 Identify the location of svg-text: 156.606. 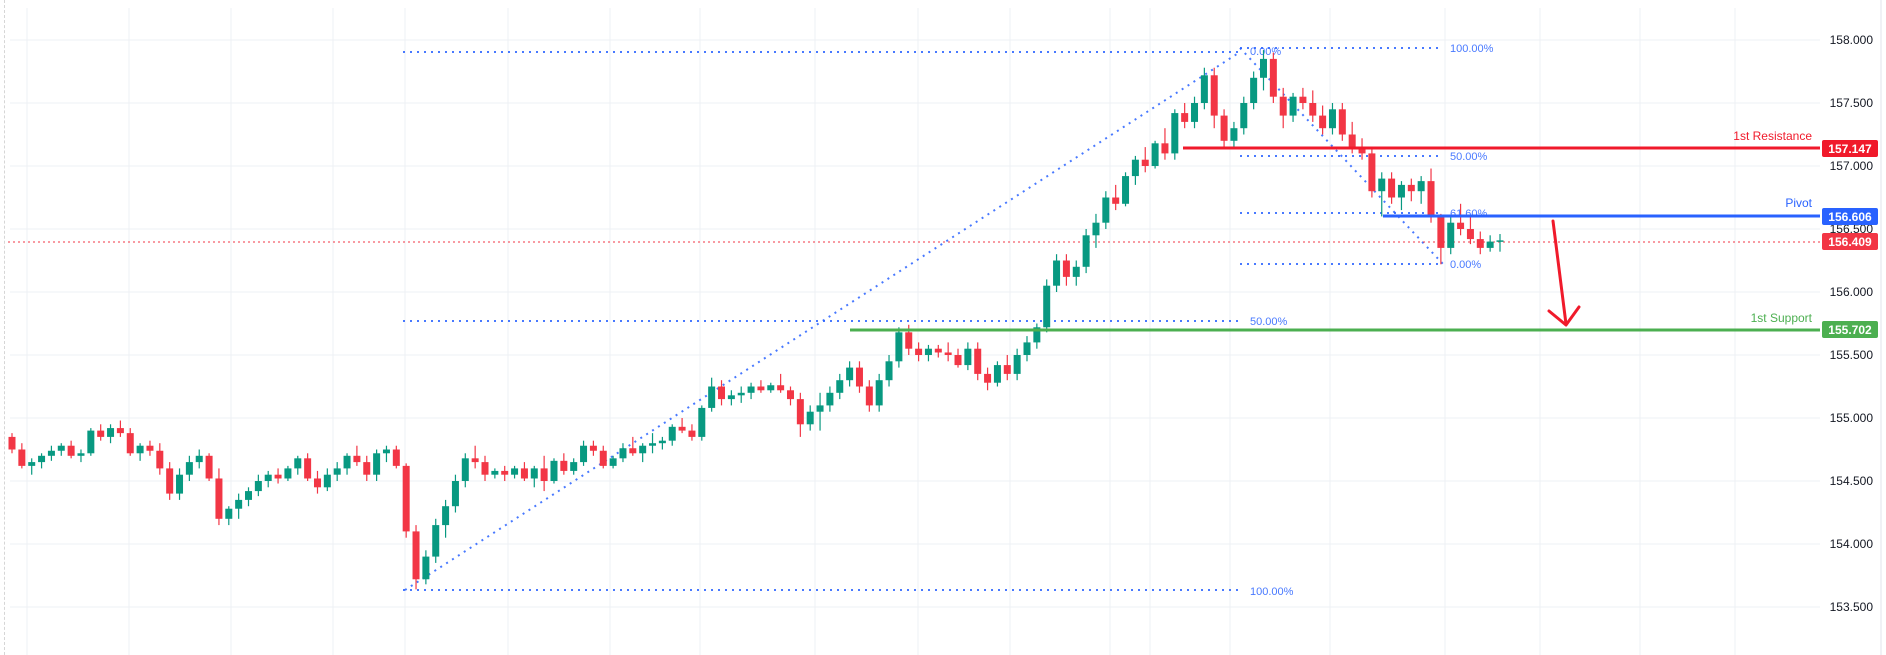
(1850, 217).